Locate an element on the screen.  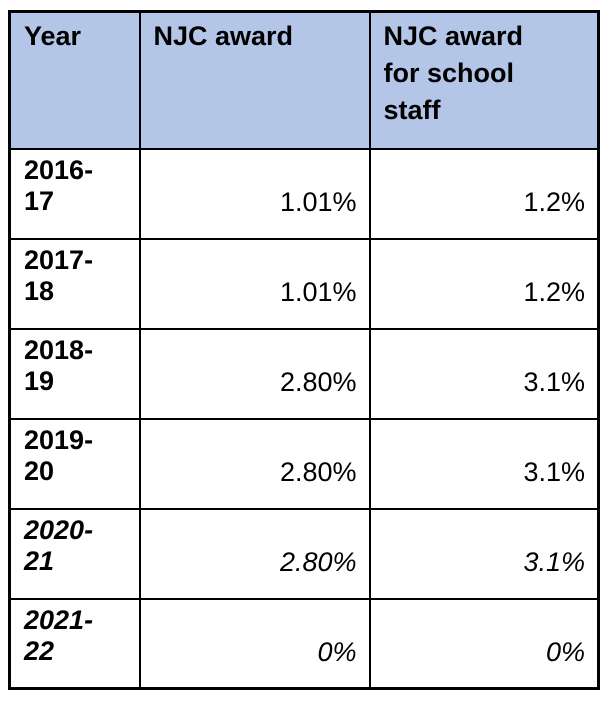
column-header-njc-award-school-staff: NJC award for school staff is located at coordinates (484, 80).